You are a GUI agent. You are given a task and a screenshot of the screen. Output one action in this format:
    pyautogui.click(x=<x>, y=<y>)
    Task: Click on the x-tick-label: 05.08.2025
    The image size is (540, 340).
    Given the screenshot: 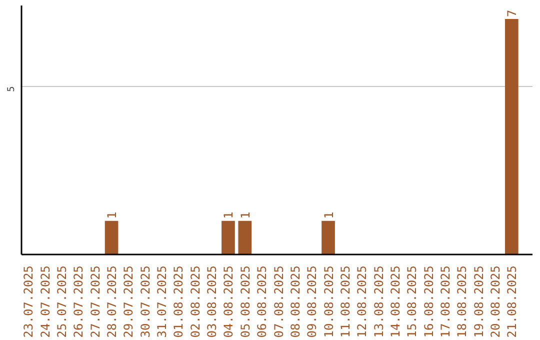 What is the action you would take?
    pyautogui.click(x=245, y=301)
    